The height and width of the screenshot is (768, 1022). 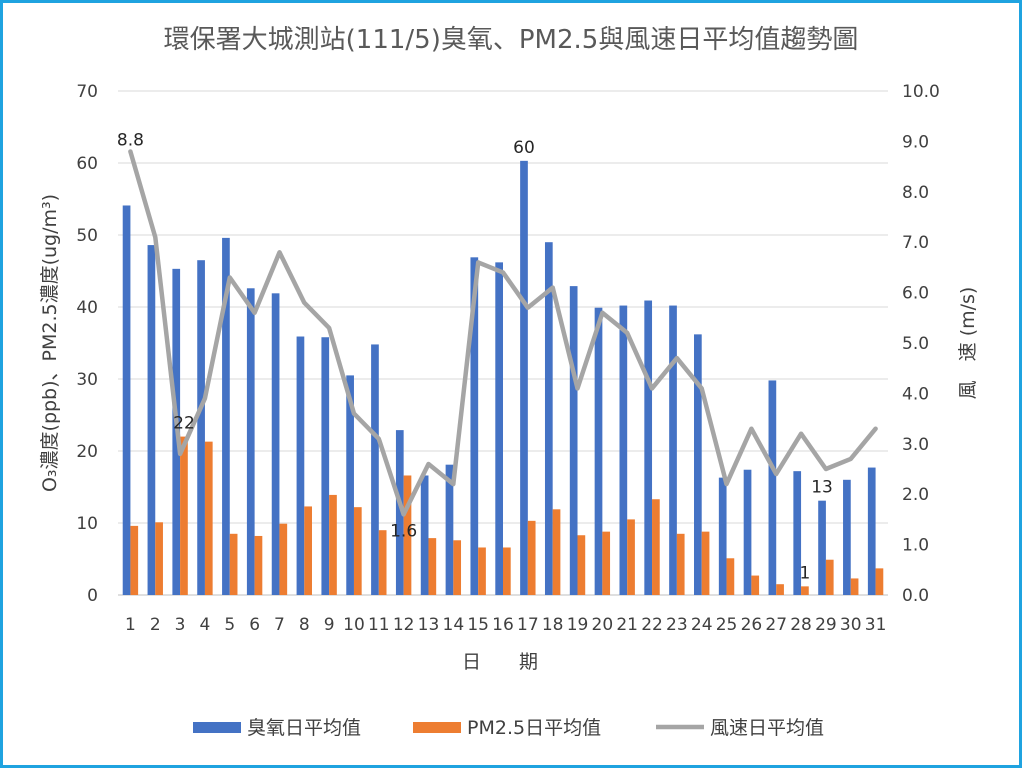 I want to click on legend: 臭氧日平均值 PM2.5日平均值 風速日平均值, so click(x=508, y=728).